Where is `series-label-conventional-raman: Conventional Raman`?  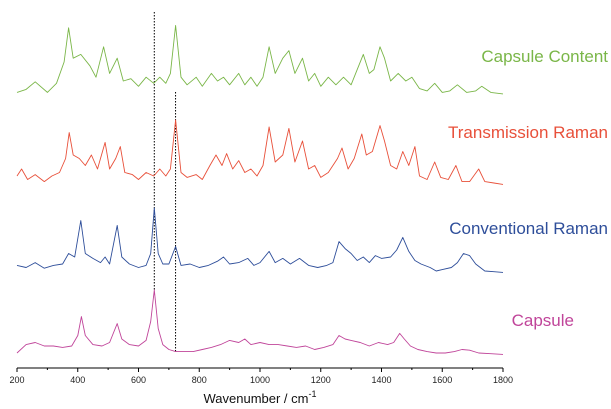 series-label-conventional-raman: Conventional Raman is located at coordinates (528, 228).